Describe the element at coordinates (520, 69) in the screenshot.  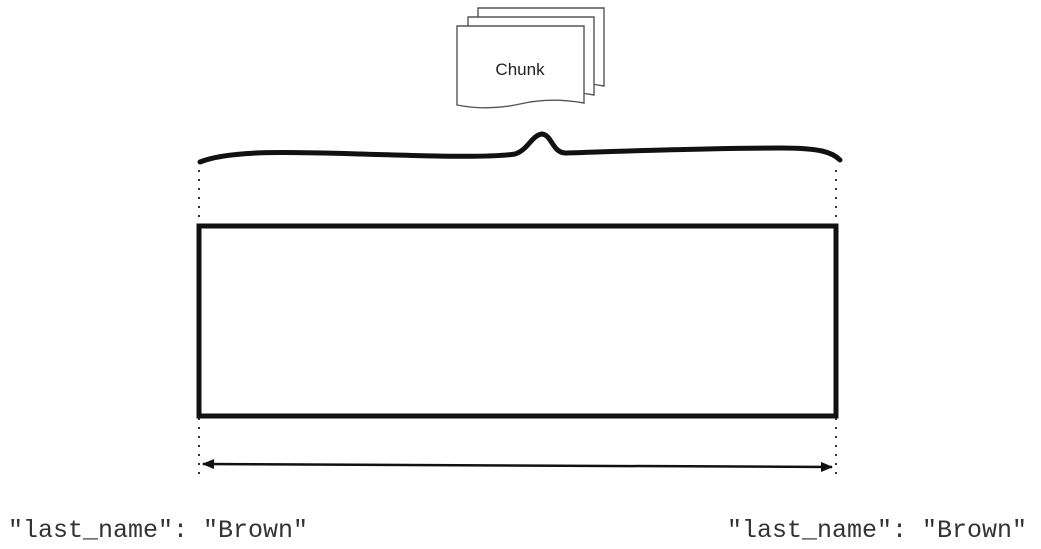
I see `chunk-label: Chunk` at that location.